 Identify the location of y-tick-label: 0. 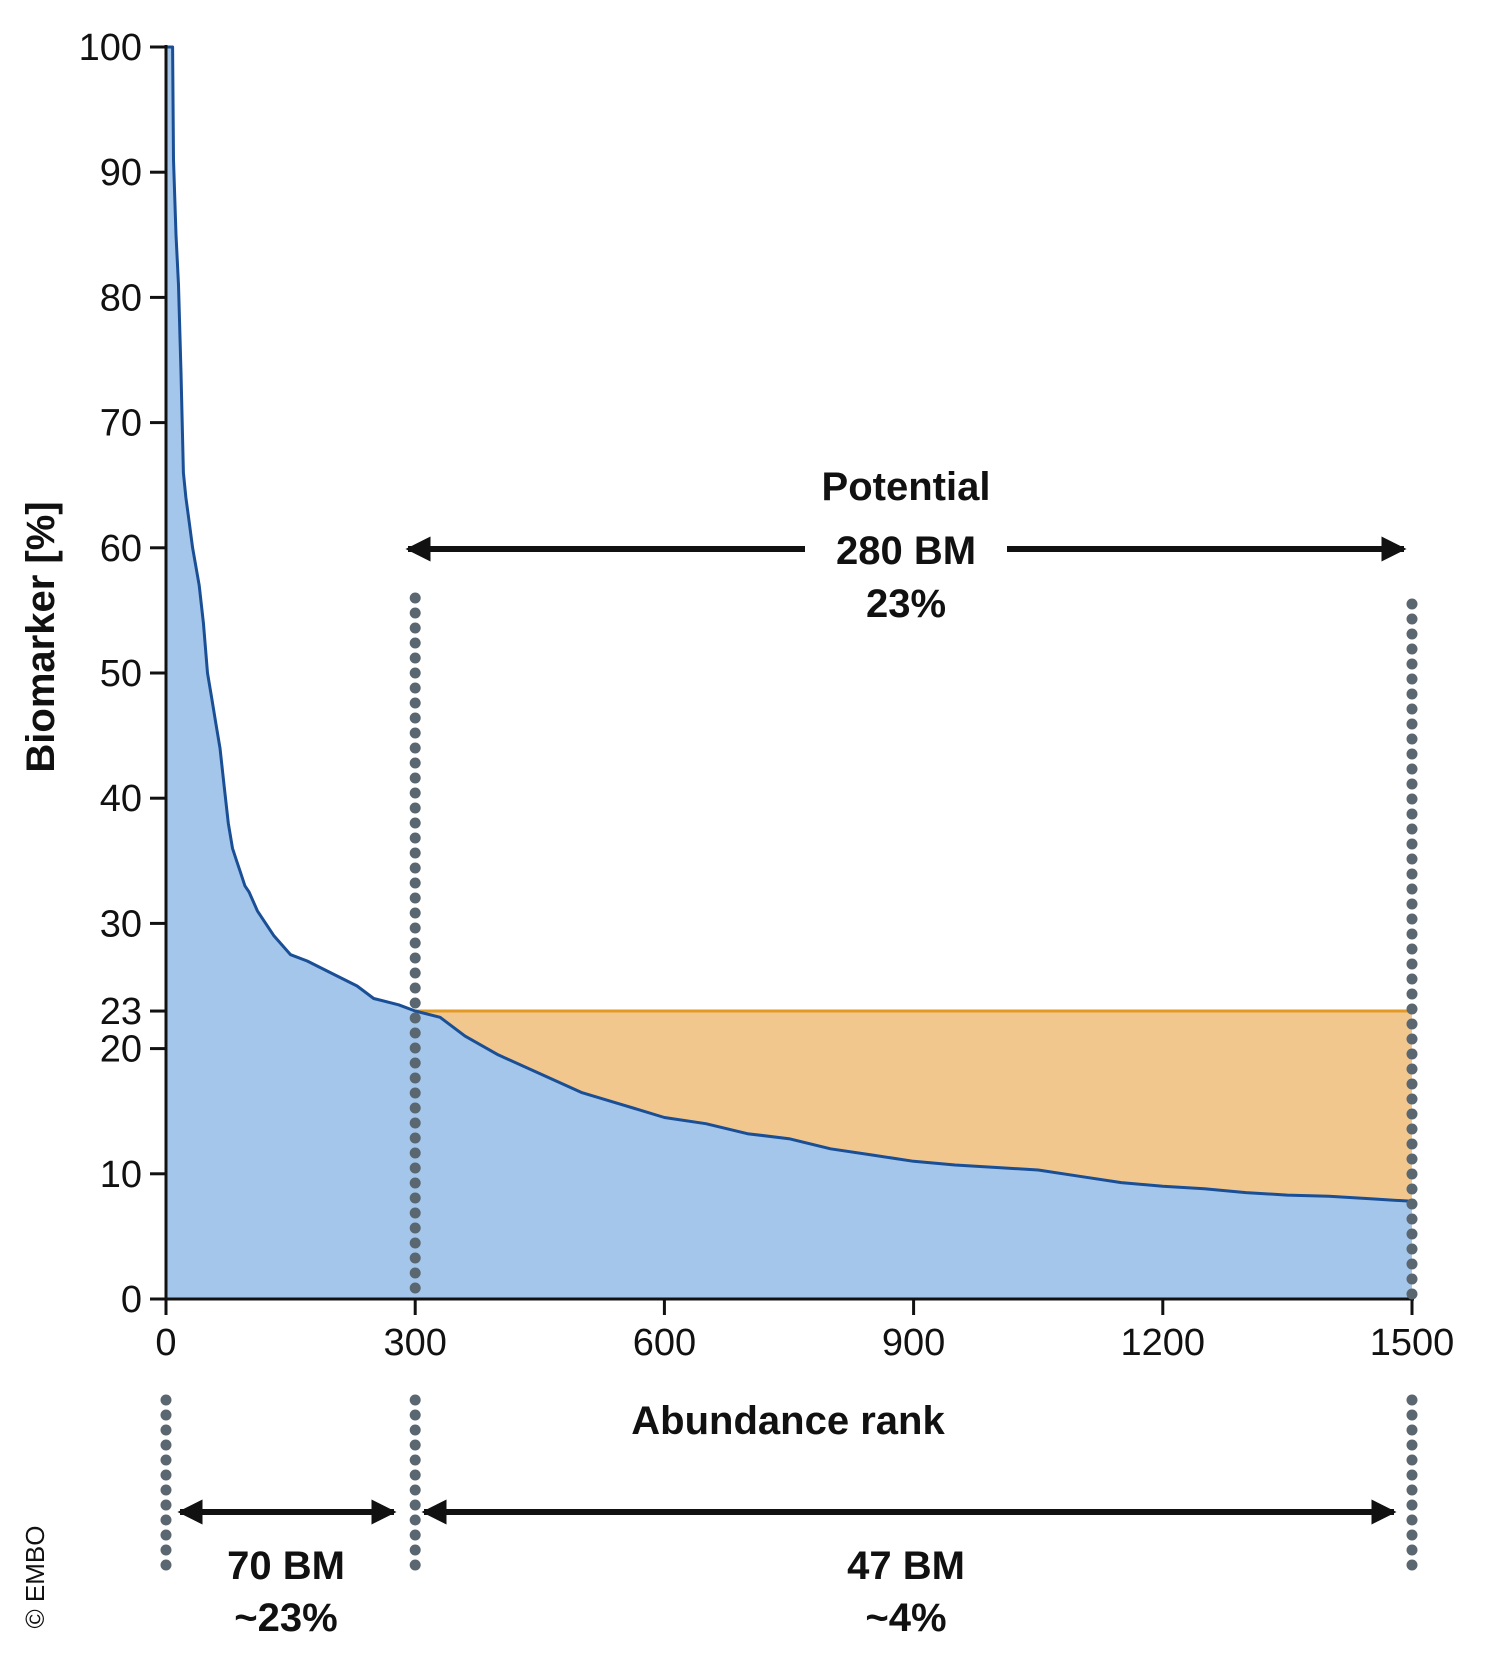
(131, 1300).